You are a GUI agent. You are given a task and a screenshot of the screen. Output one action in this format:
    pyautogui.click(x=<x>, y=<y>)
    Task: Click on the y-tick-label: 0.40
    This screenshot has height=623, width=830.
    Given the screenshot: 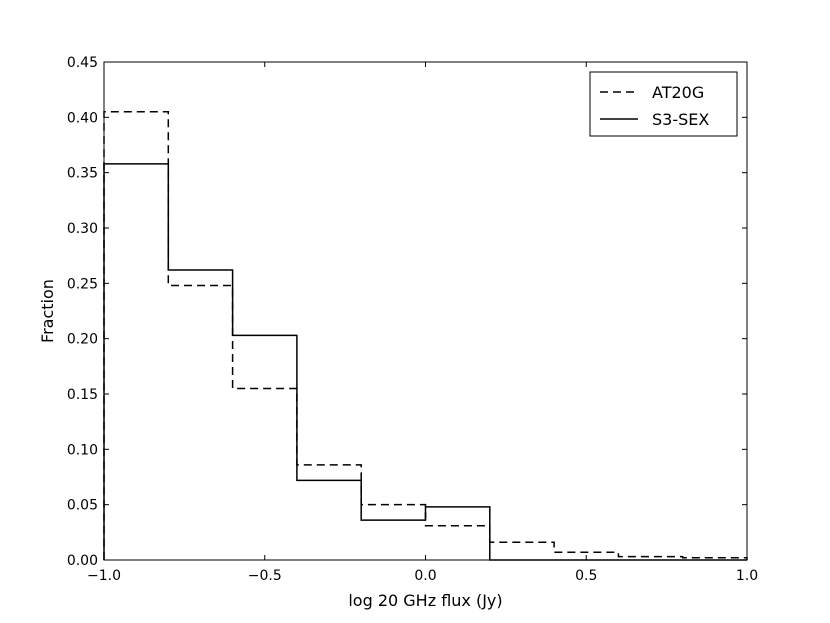 What is the action you would take?
    pyautogui.click(x=82, y=118)
    